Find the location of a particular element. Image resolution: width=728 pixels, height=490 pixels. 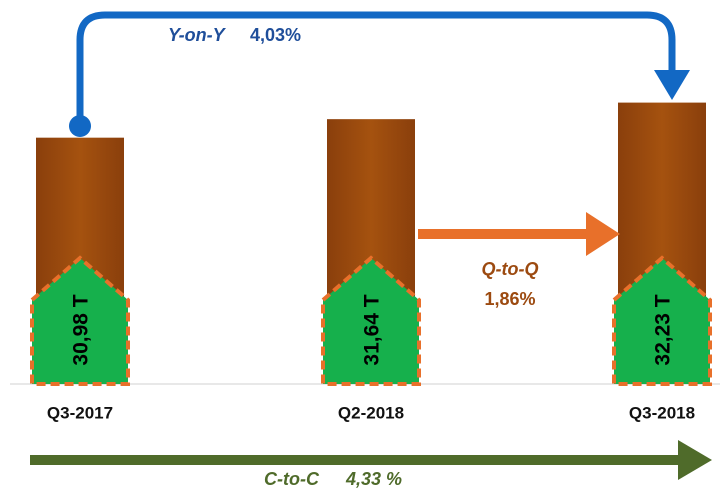

qoq-label: Q-to-Q is located at coordinates (510, 269).